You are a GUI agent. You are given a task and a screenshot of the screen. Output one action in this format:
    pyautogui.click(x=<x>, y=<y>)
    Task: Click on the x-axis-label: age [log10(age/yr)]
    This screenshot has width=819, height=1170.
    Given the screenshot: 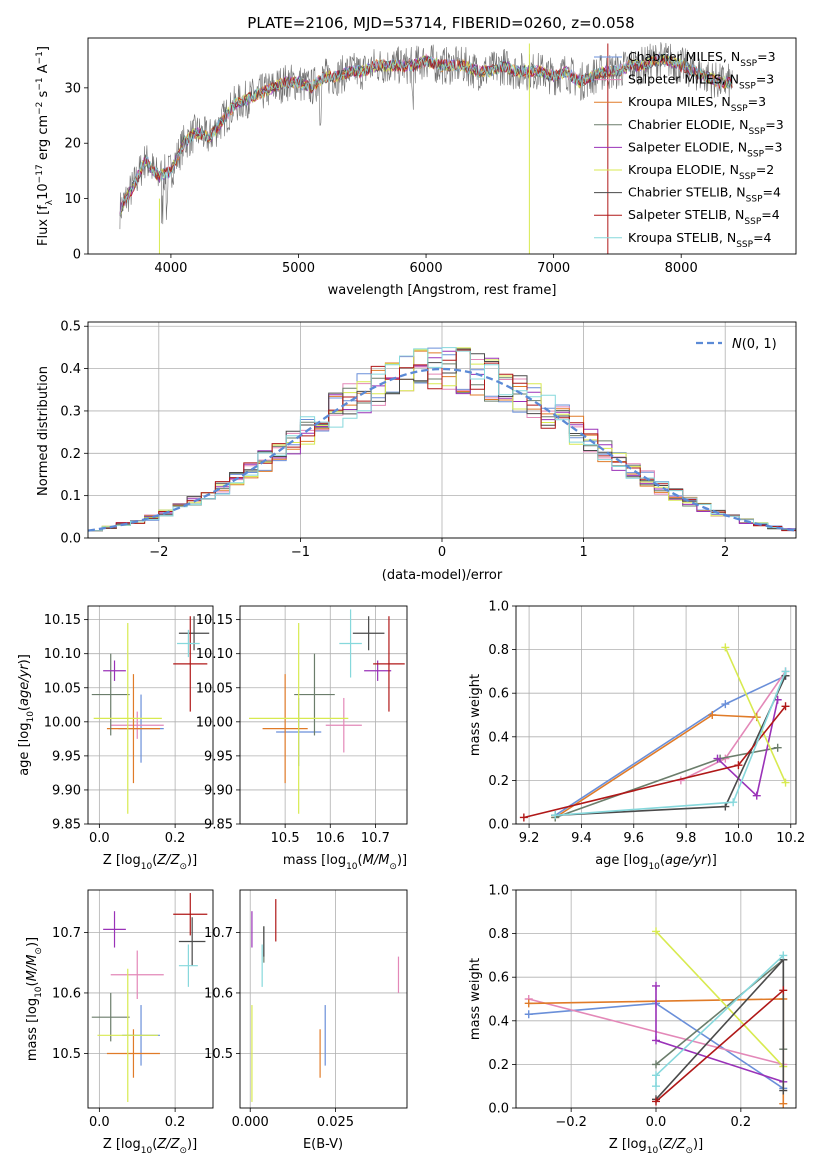 What is the action you would take?
    pyautogui.click(x=656, y=862)
    